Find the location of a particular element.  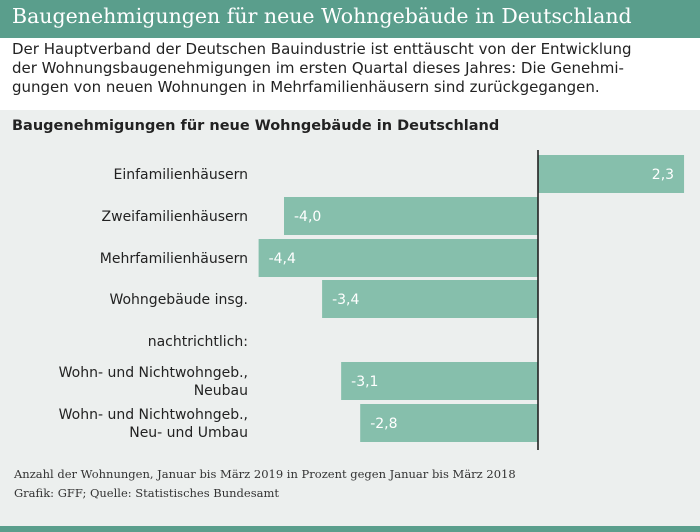

category-label: Mehrfamilienhäusern is located at coordinates (174, 259).